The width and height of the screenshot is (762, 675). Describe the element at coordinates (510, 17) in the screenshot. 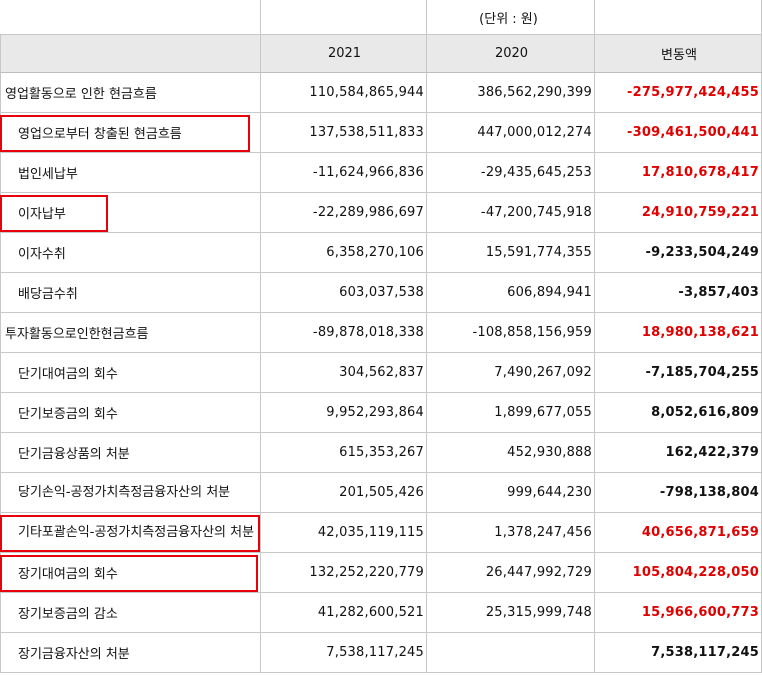

I see `unit-label: (단위 : 원)` at that location.